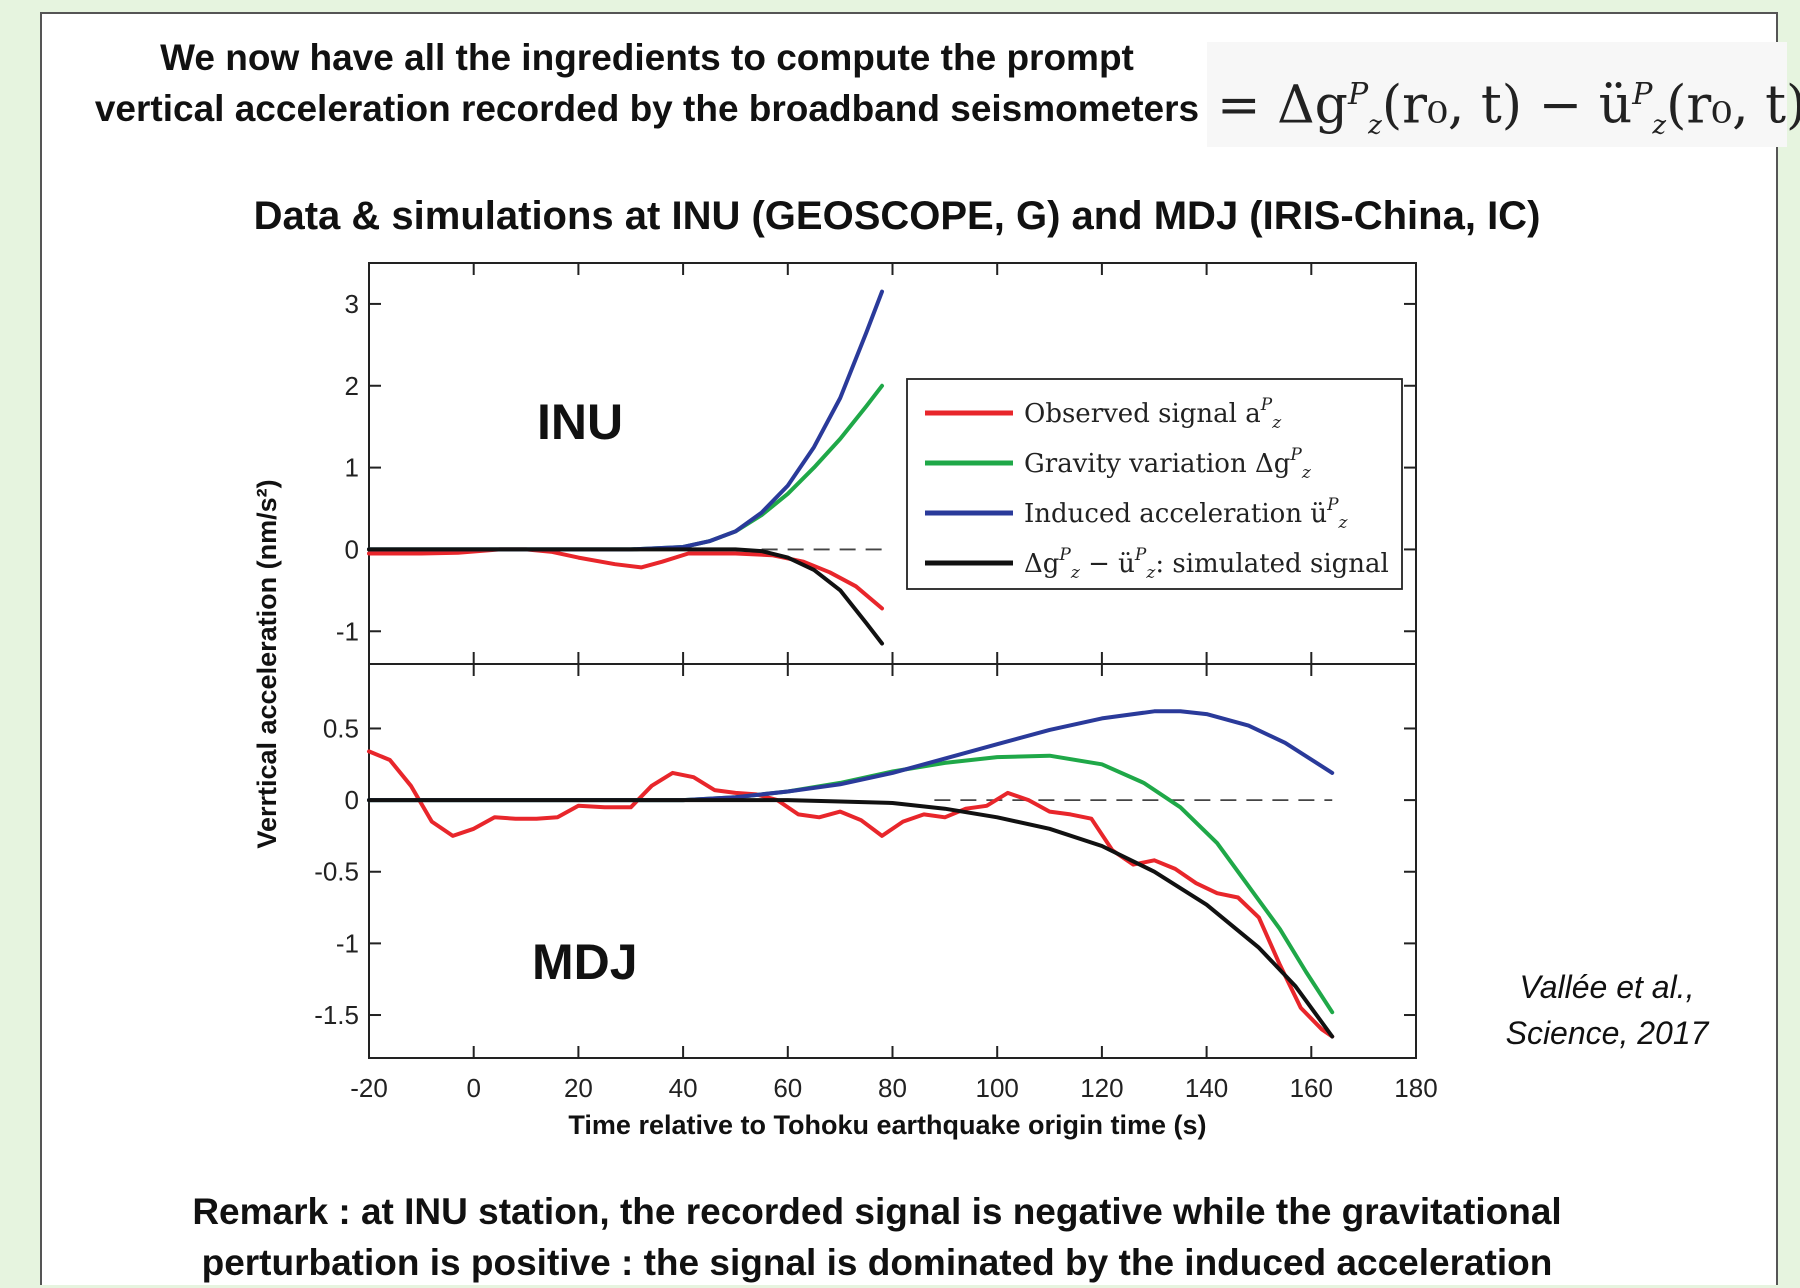 The width and height of the screenshot is (1800, 1288). Describe the element at coordinates (1175, 514) in the screenshot. I see `legend-text-part: Induced acceleration ü` at that location.